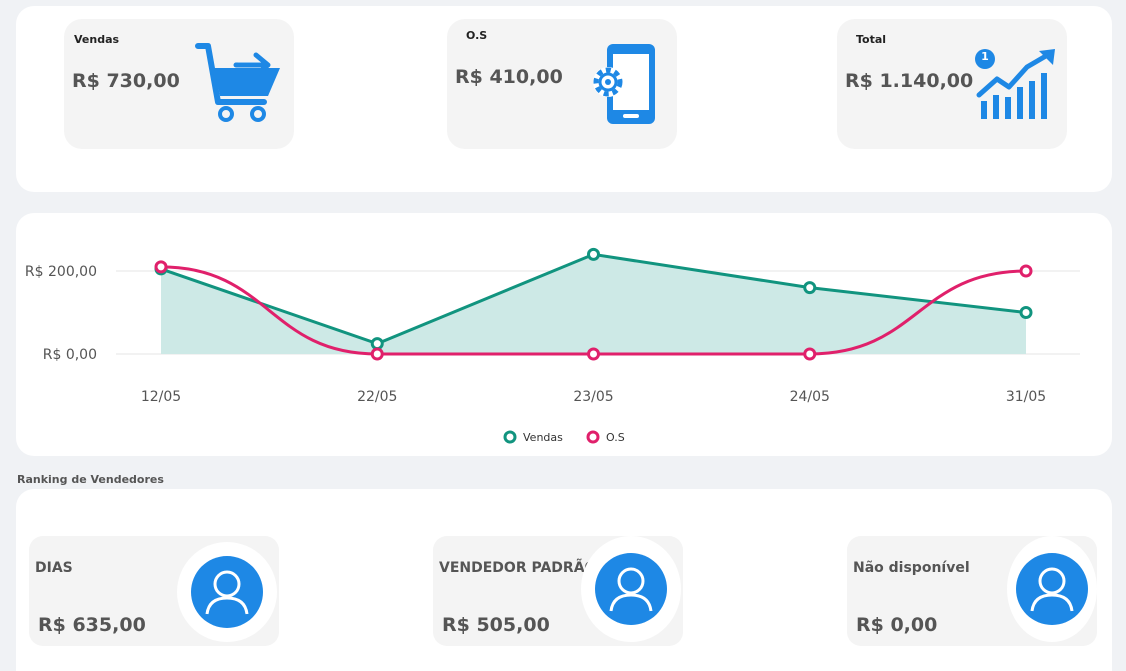 The image size is (1126, 671). I want to click on x-tick-label: 23/05, so click(593, 397).